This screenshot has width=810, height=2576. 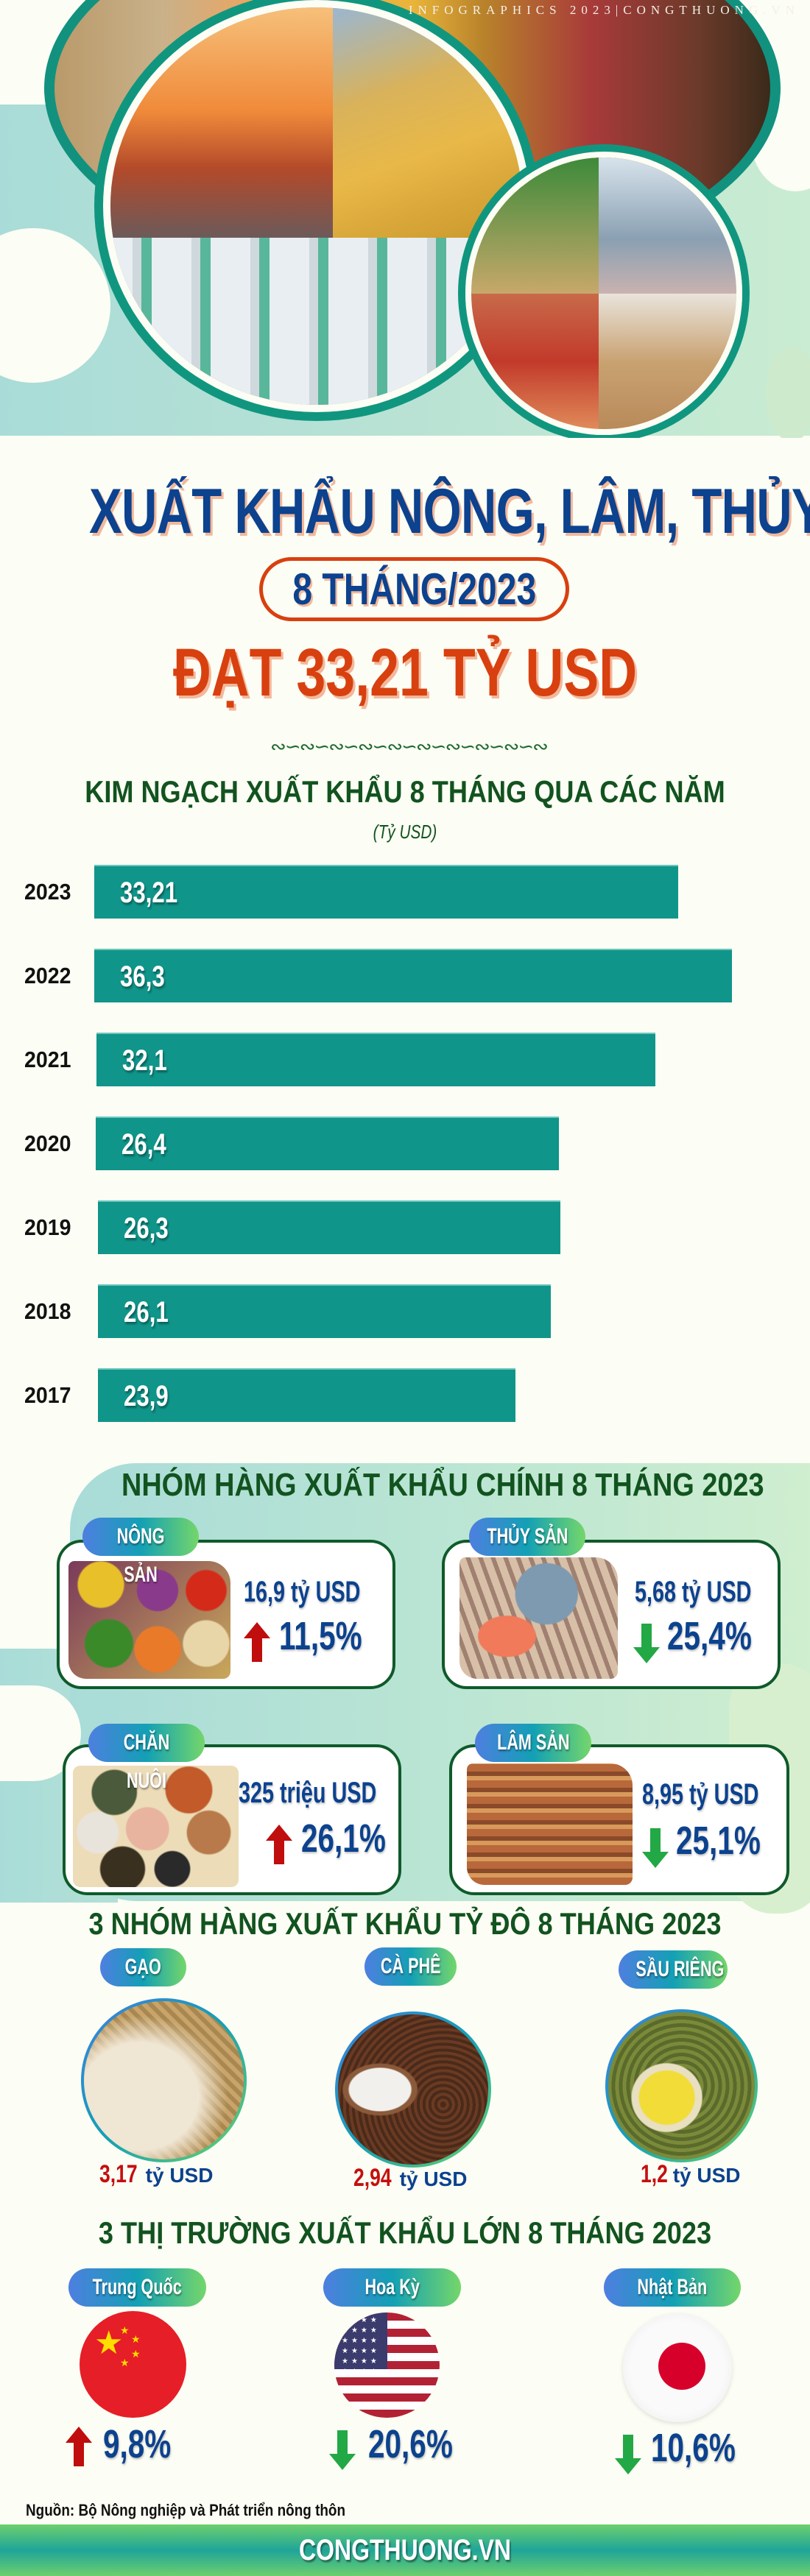 What do you see at coordinates (550, 1824) in the screenshot?
I see `timber-photo` at bounding box center [550, 1824].